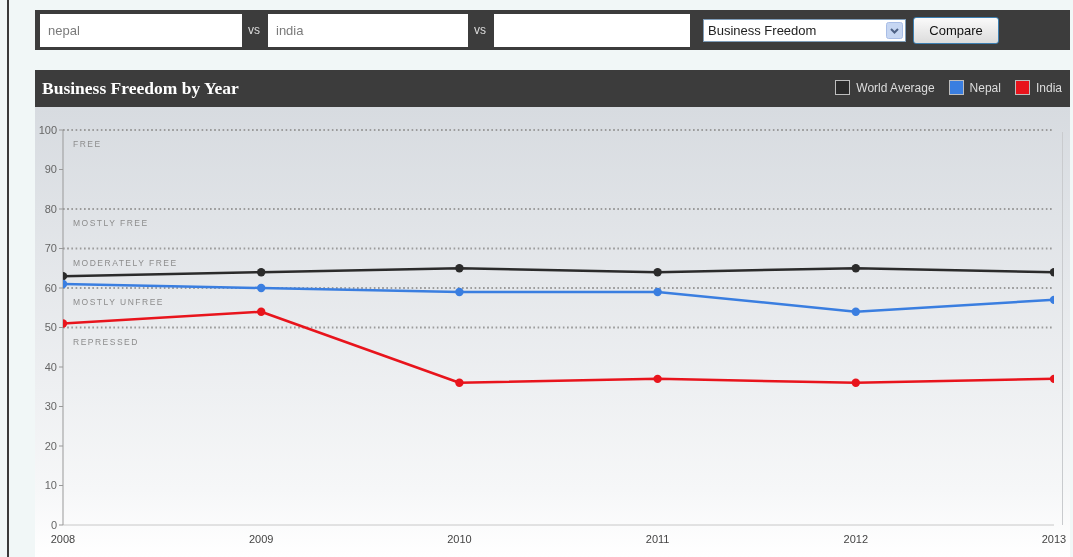 The image size is (1073, 557). What do you see at coordinates (804, 30) in the screenshot?
I see `dropdown-field: Business Freedom` at bounding box center [804, 30].